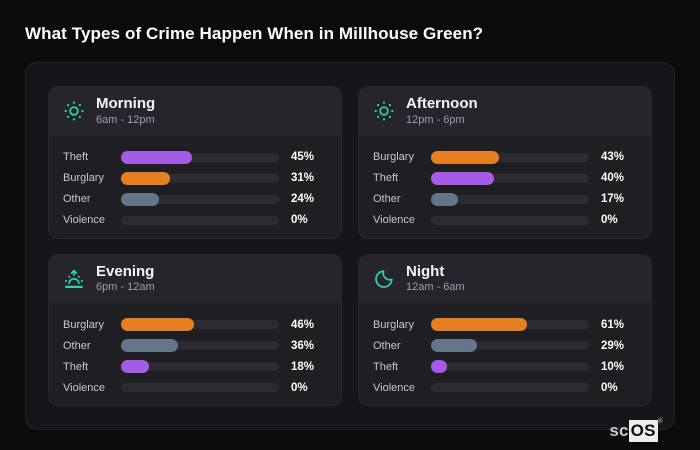  I want to click on bar-row: Other 29%, so click(505, 345).